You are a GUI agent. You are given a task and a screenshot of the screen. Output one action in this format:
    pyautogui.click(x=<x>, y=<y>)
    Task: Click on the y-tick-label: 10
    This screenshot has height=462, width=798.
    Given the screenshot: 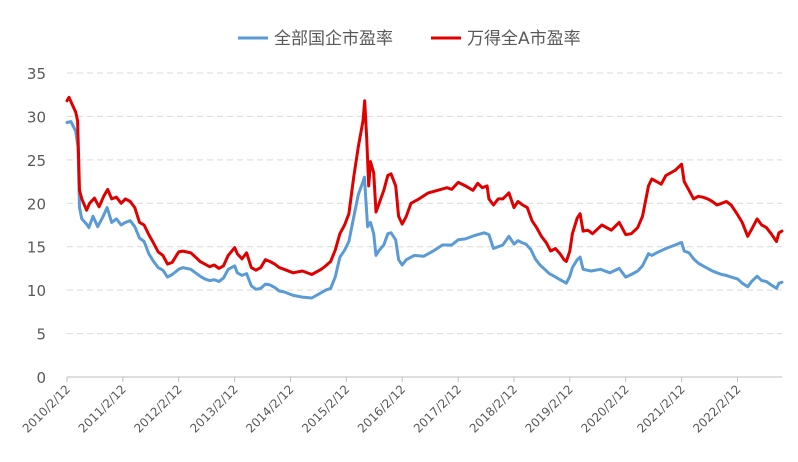 What is the action you would take?
    pyautogui.click(x=36, y=291)
    